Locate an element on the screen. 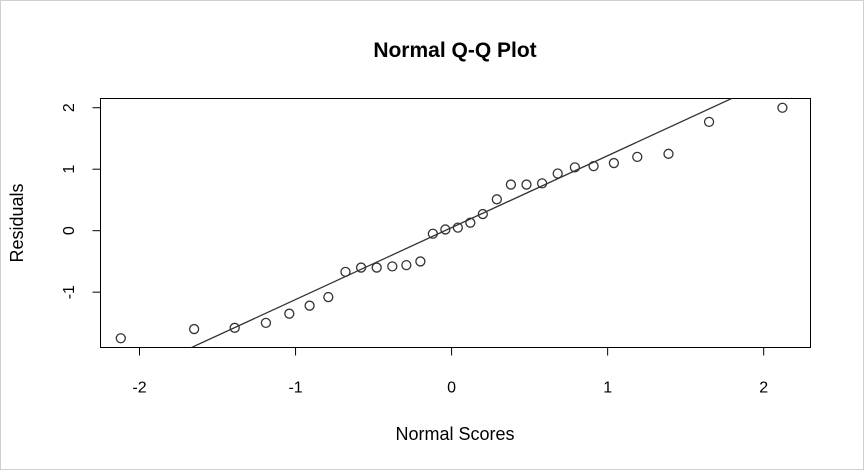 Image resolution: width=864 pixels, height=470 pixels. y-tick-label: 0 is located at coordinates (69, 230).